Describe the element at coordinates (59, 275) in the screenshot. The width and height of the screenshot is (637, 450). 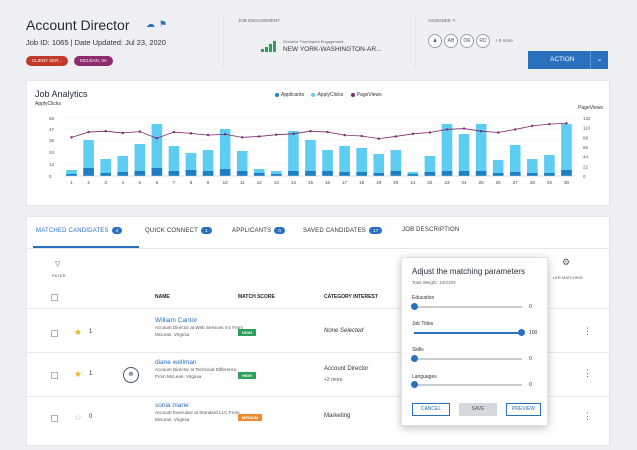
I see `filter-label: FILTER` at that location.